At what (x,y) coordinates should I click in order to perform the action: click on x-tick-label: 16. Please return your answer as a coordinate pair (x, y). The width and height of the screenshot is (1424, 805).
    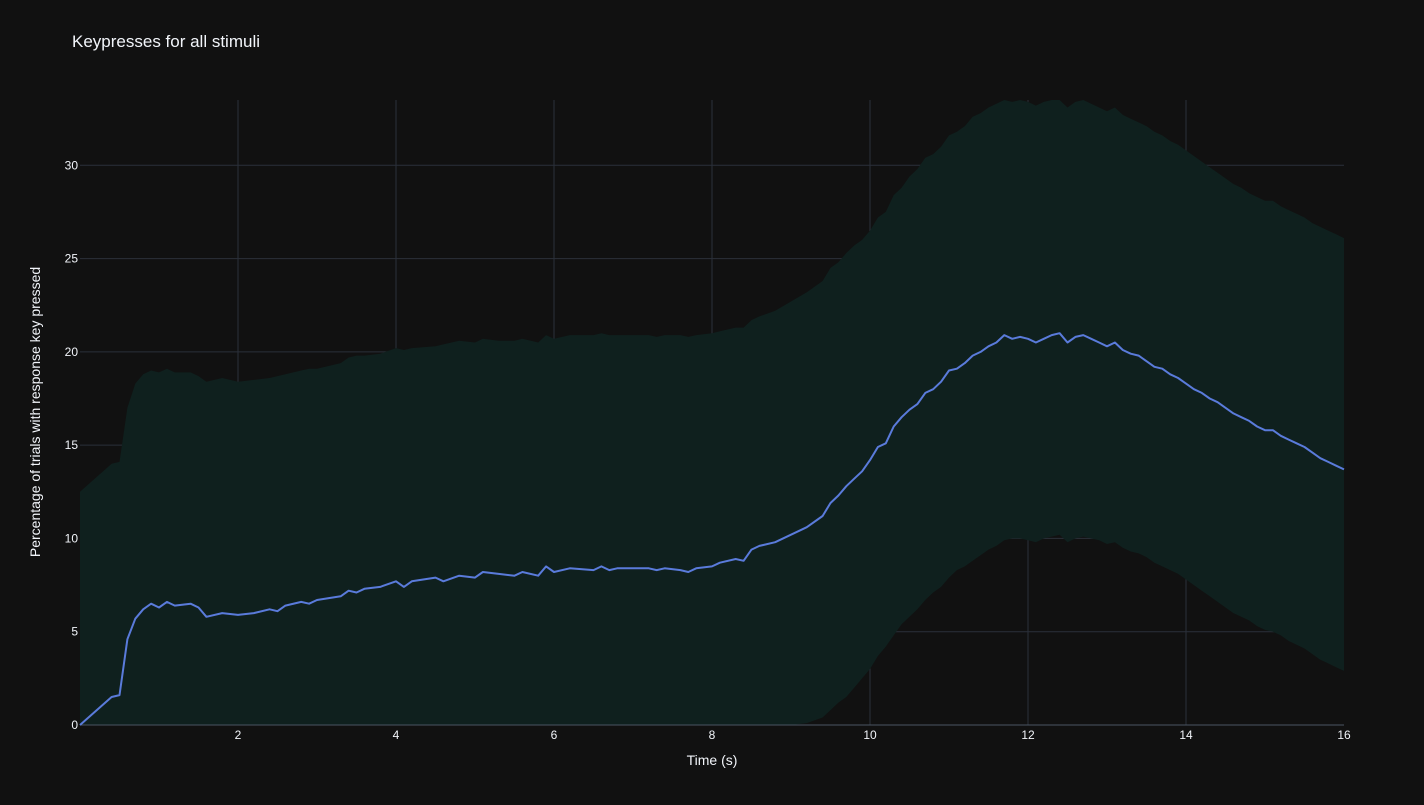
    Looking at the image, I should click on (1344, 735).